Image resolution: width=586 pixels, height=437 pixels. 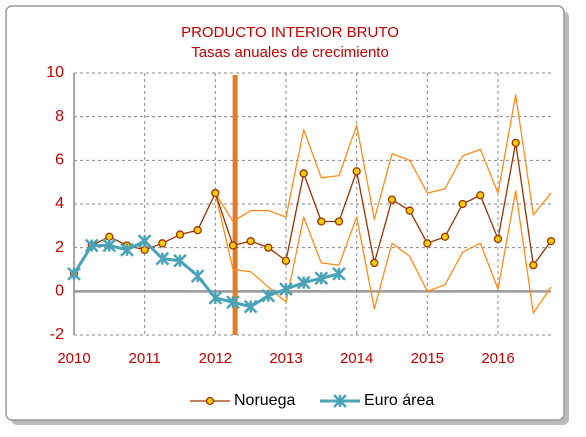 I want to click on y-tick-label: 8, so click(x=59, y=116).